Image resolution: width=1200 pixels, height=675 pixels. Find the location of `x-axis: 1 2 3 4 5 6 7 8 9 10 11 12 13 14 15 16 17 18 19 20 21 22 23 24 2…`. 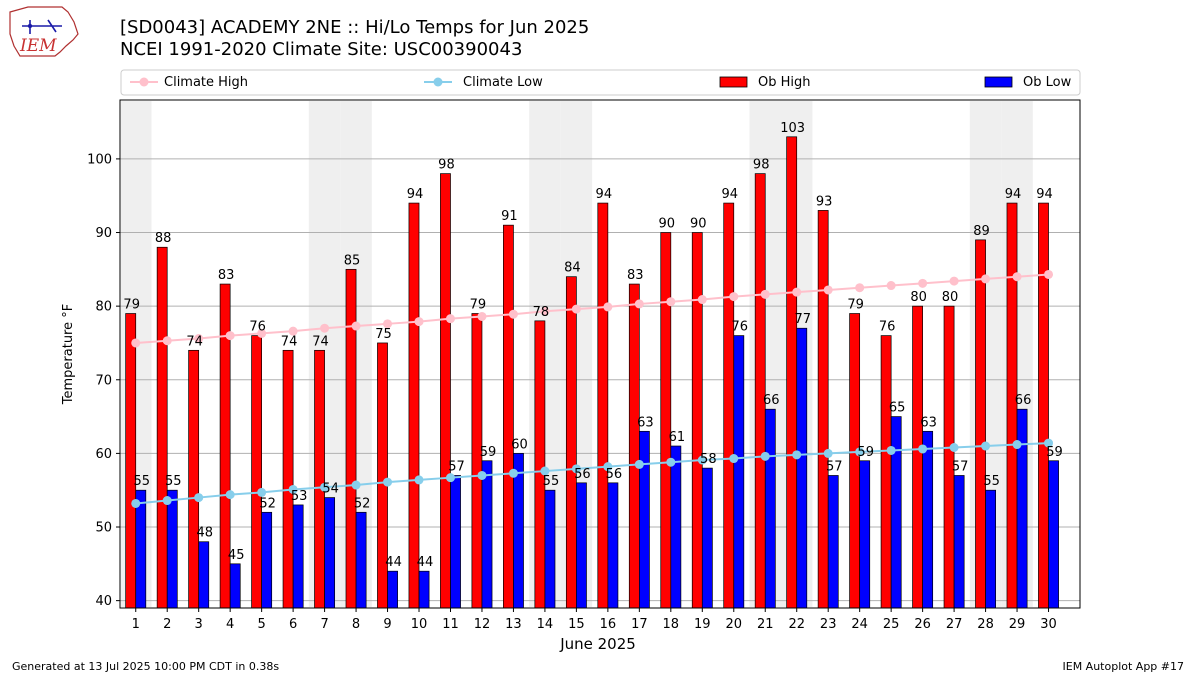

x-axis: 1 2 3 4 5 6 7 8 9 10 11 12 13 14 15 16 17 18 19 20 21 22 23 24 2… is located at coordinates (594, 620).